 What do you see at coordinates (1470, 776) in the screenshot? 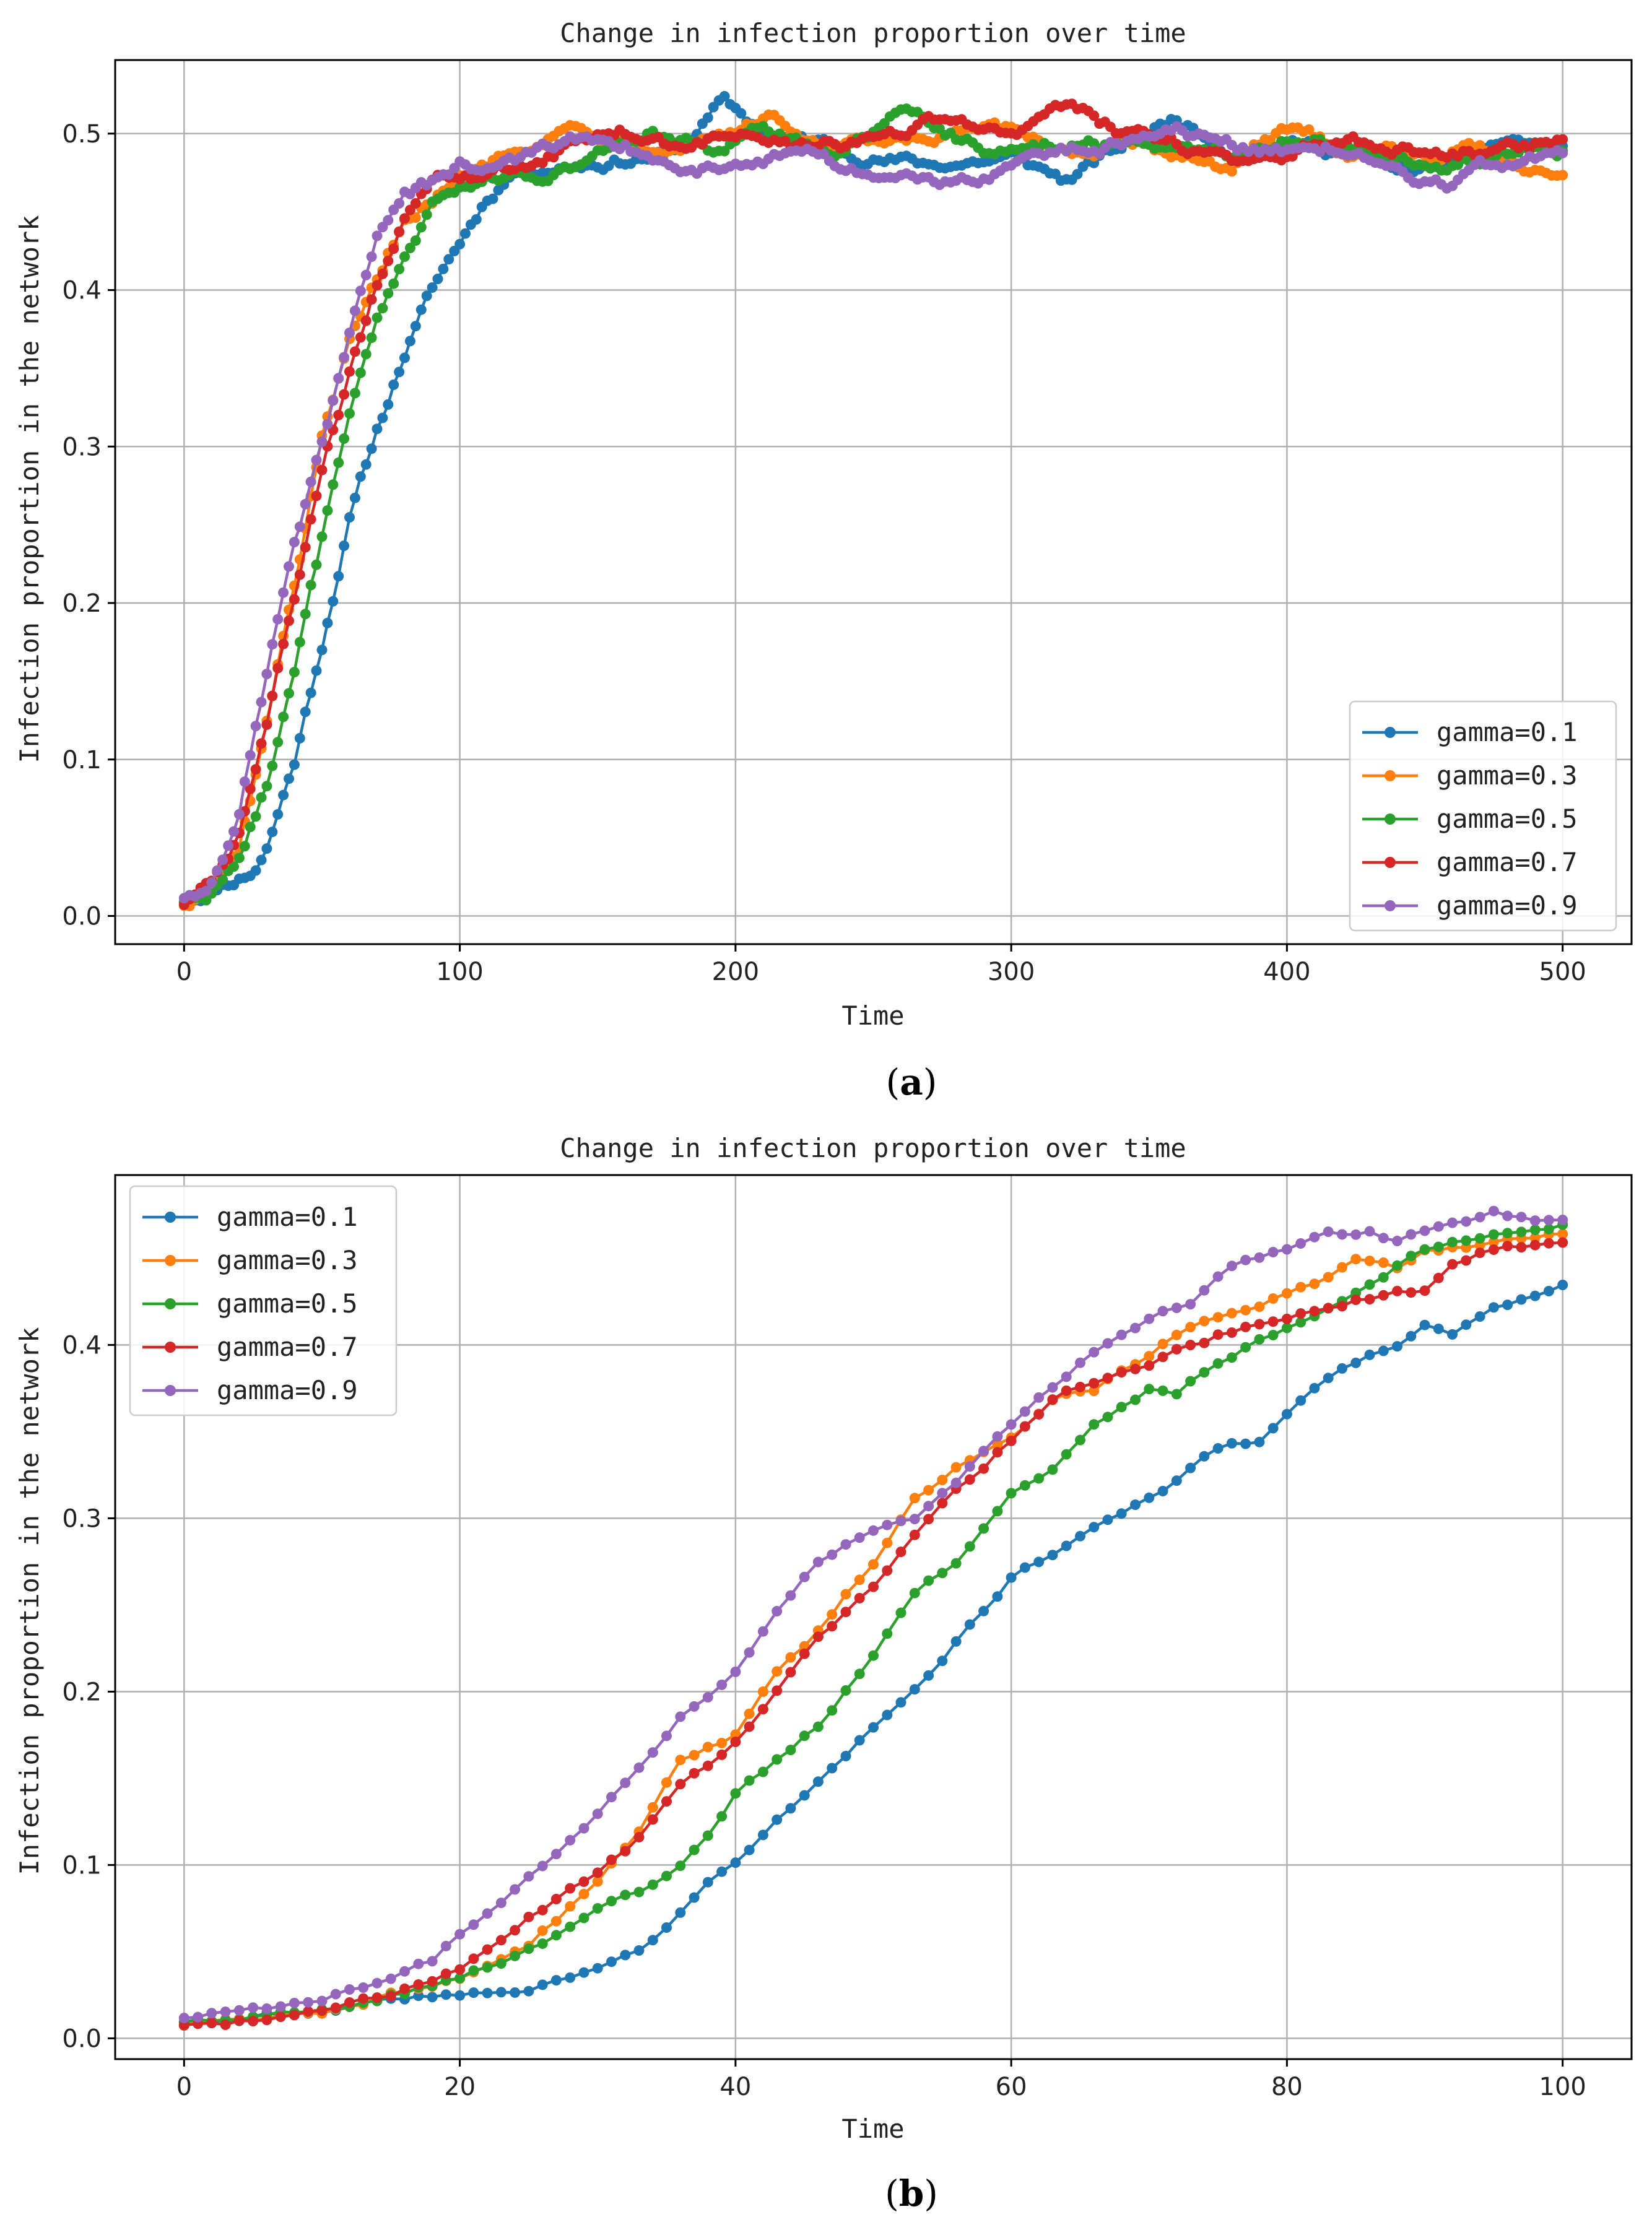
I see `legend-item: gamma=0.3` at bounding box center [1470, 776].